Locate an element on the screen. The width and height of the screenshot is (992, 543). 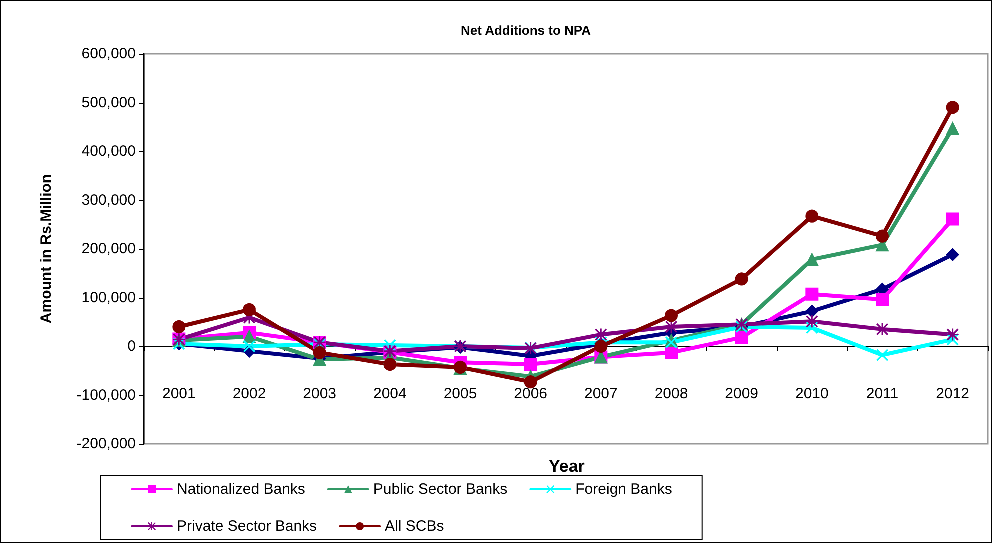
x-tick-label: 2001 is located at coordinates (179, 394).